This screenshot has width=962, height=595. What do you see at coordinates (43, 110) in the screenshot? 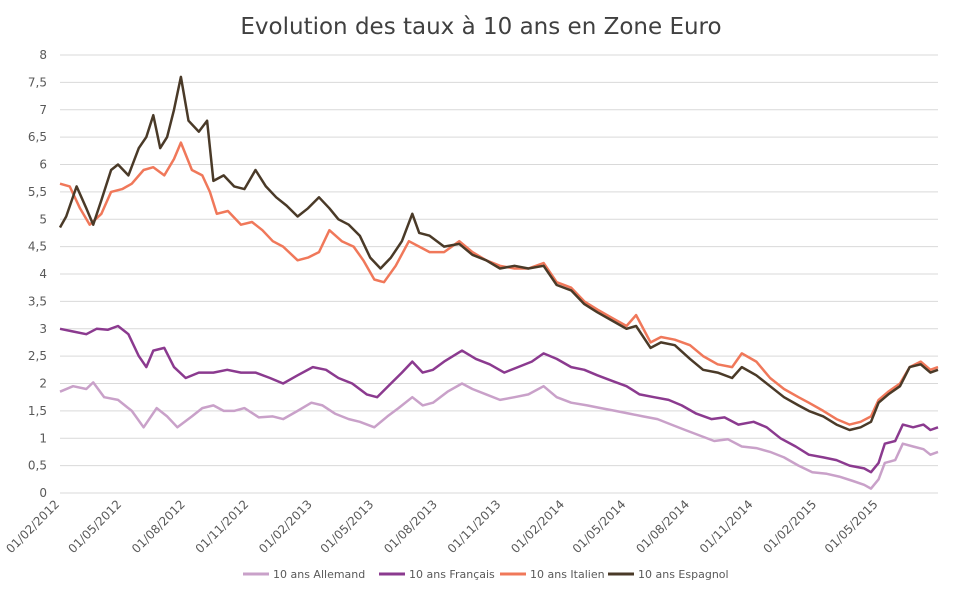
I see `y-tick-label: 7` at bounding box center [43, 110].